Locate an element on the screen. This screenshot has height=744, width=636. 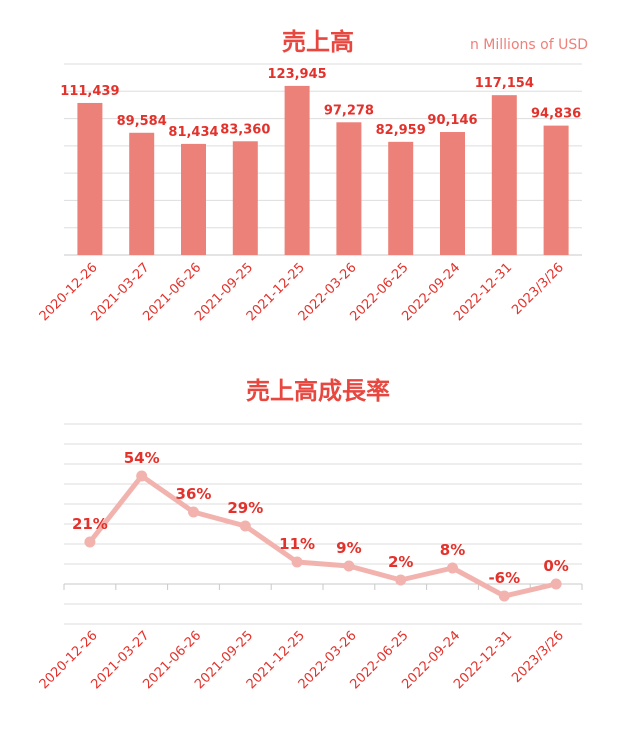
bar-value-label: 89,584 is located at coordinates (142, 121).